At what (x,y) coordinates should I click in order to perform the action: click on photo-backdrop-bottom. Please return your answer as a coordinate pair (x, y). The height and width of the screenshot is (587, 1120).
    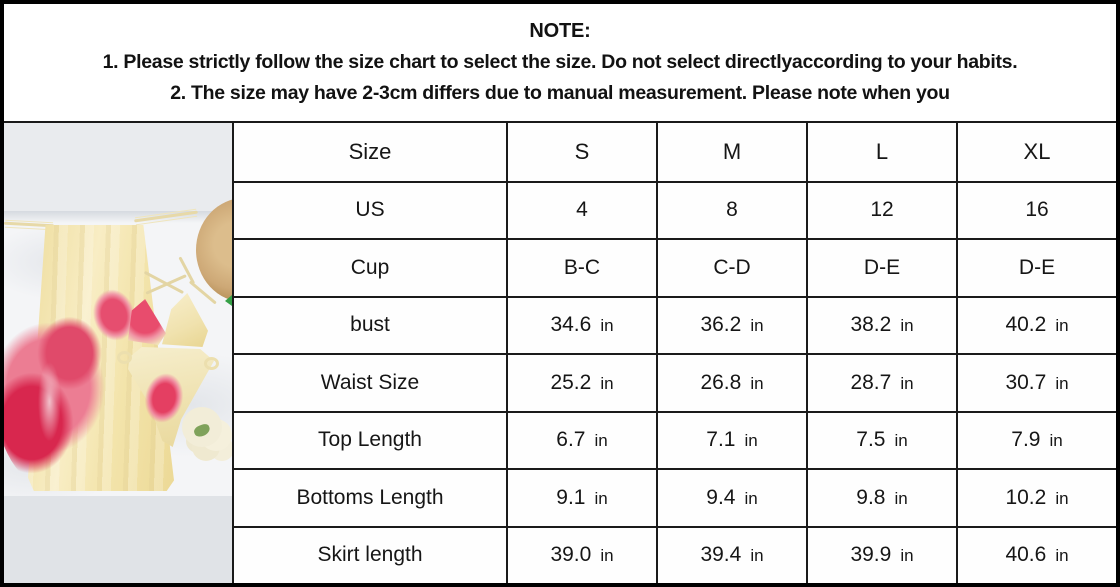
    Looking at the image, I should click on (118, 539).